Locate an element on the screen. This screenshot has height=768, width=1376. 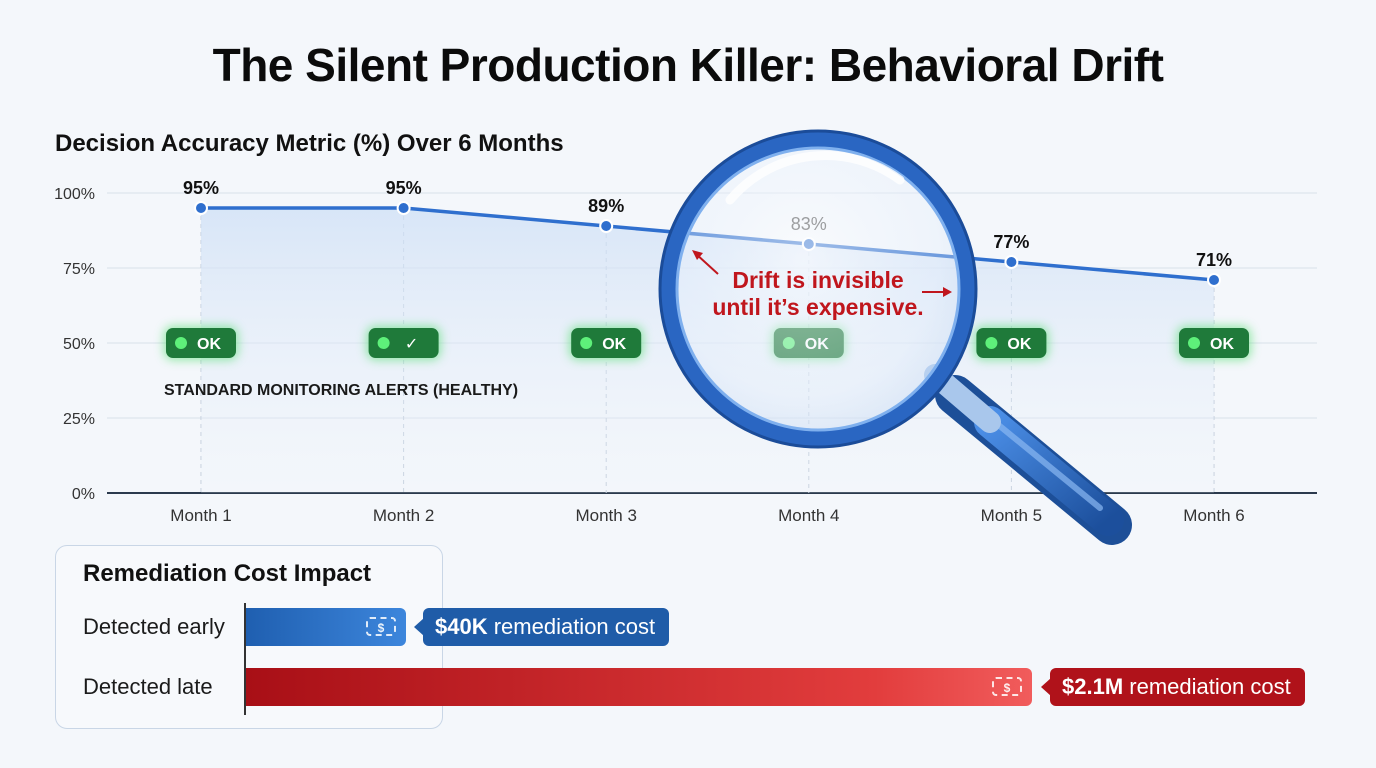
cost-tag-late: $2.1M remediation cost is located at coordinates (1173, 687).